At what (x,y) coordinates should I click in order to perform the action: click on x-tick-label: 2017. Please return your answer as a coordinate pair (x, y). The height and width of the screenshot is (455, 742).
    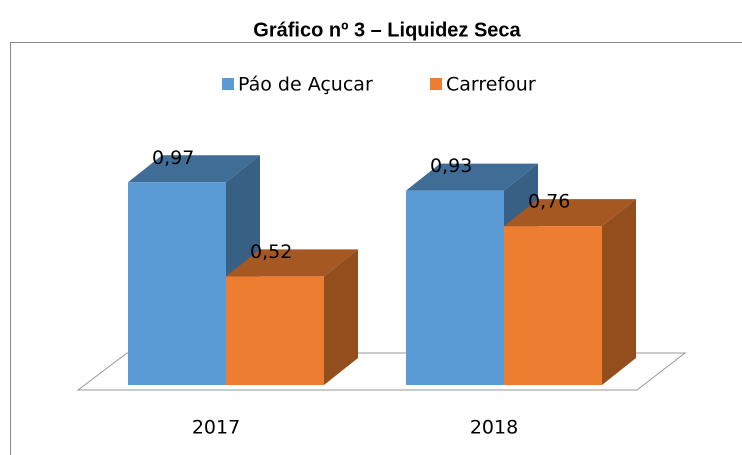
    Looking at the image, I should click on (216, 428).